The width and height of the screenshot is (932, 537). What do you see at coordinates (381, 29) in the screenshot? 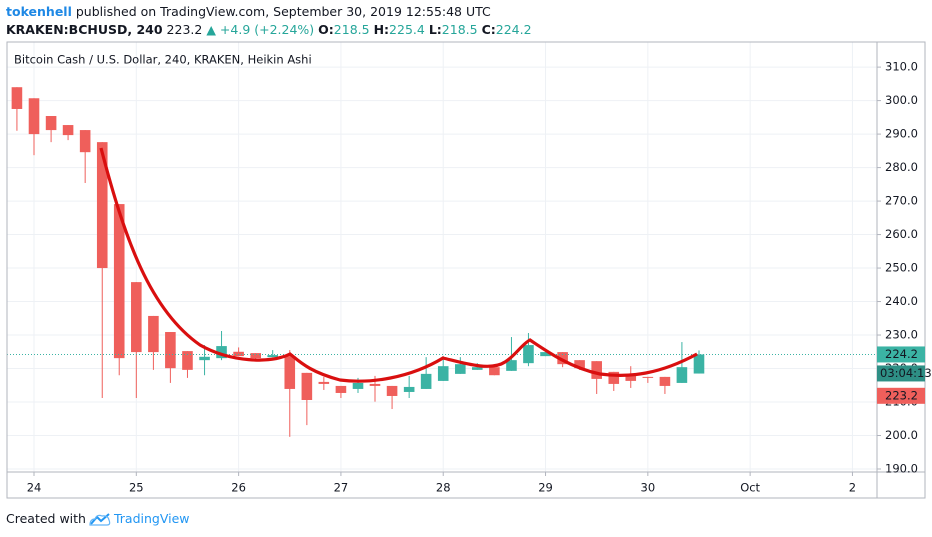
I see `ohlc-label: H:` at bounding box center [381, 29].